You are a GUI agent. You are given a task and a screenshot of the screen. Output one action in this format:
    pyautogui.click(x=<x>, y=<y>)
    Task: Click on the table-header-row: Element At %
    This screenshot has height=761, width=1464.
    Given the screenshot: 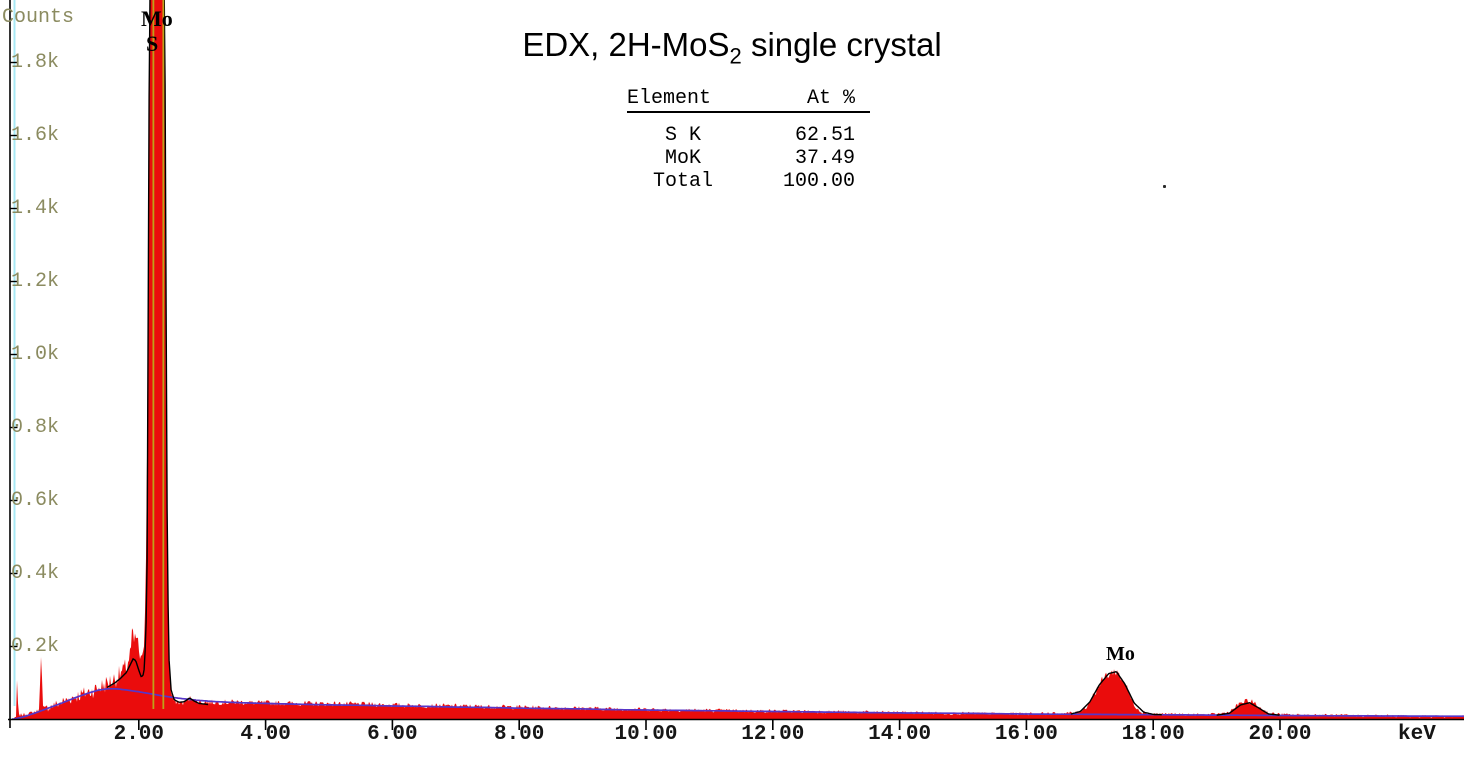 What is the action you would take?
    pyautogui.click(x=748, y=100)
    